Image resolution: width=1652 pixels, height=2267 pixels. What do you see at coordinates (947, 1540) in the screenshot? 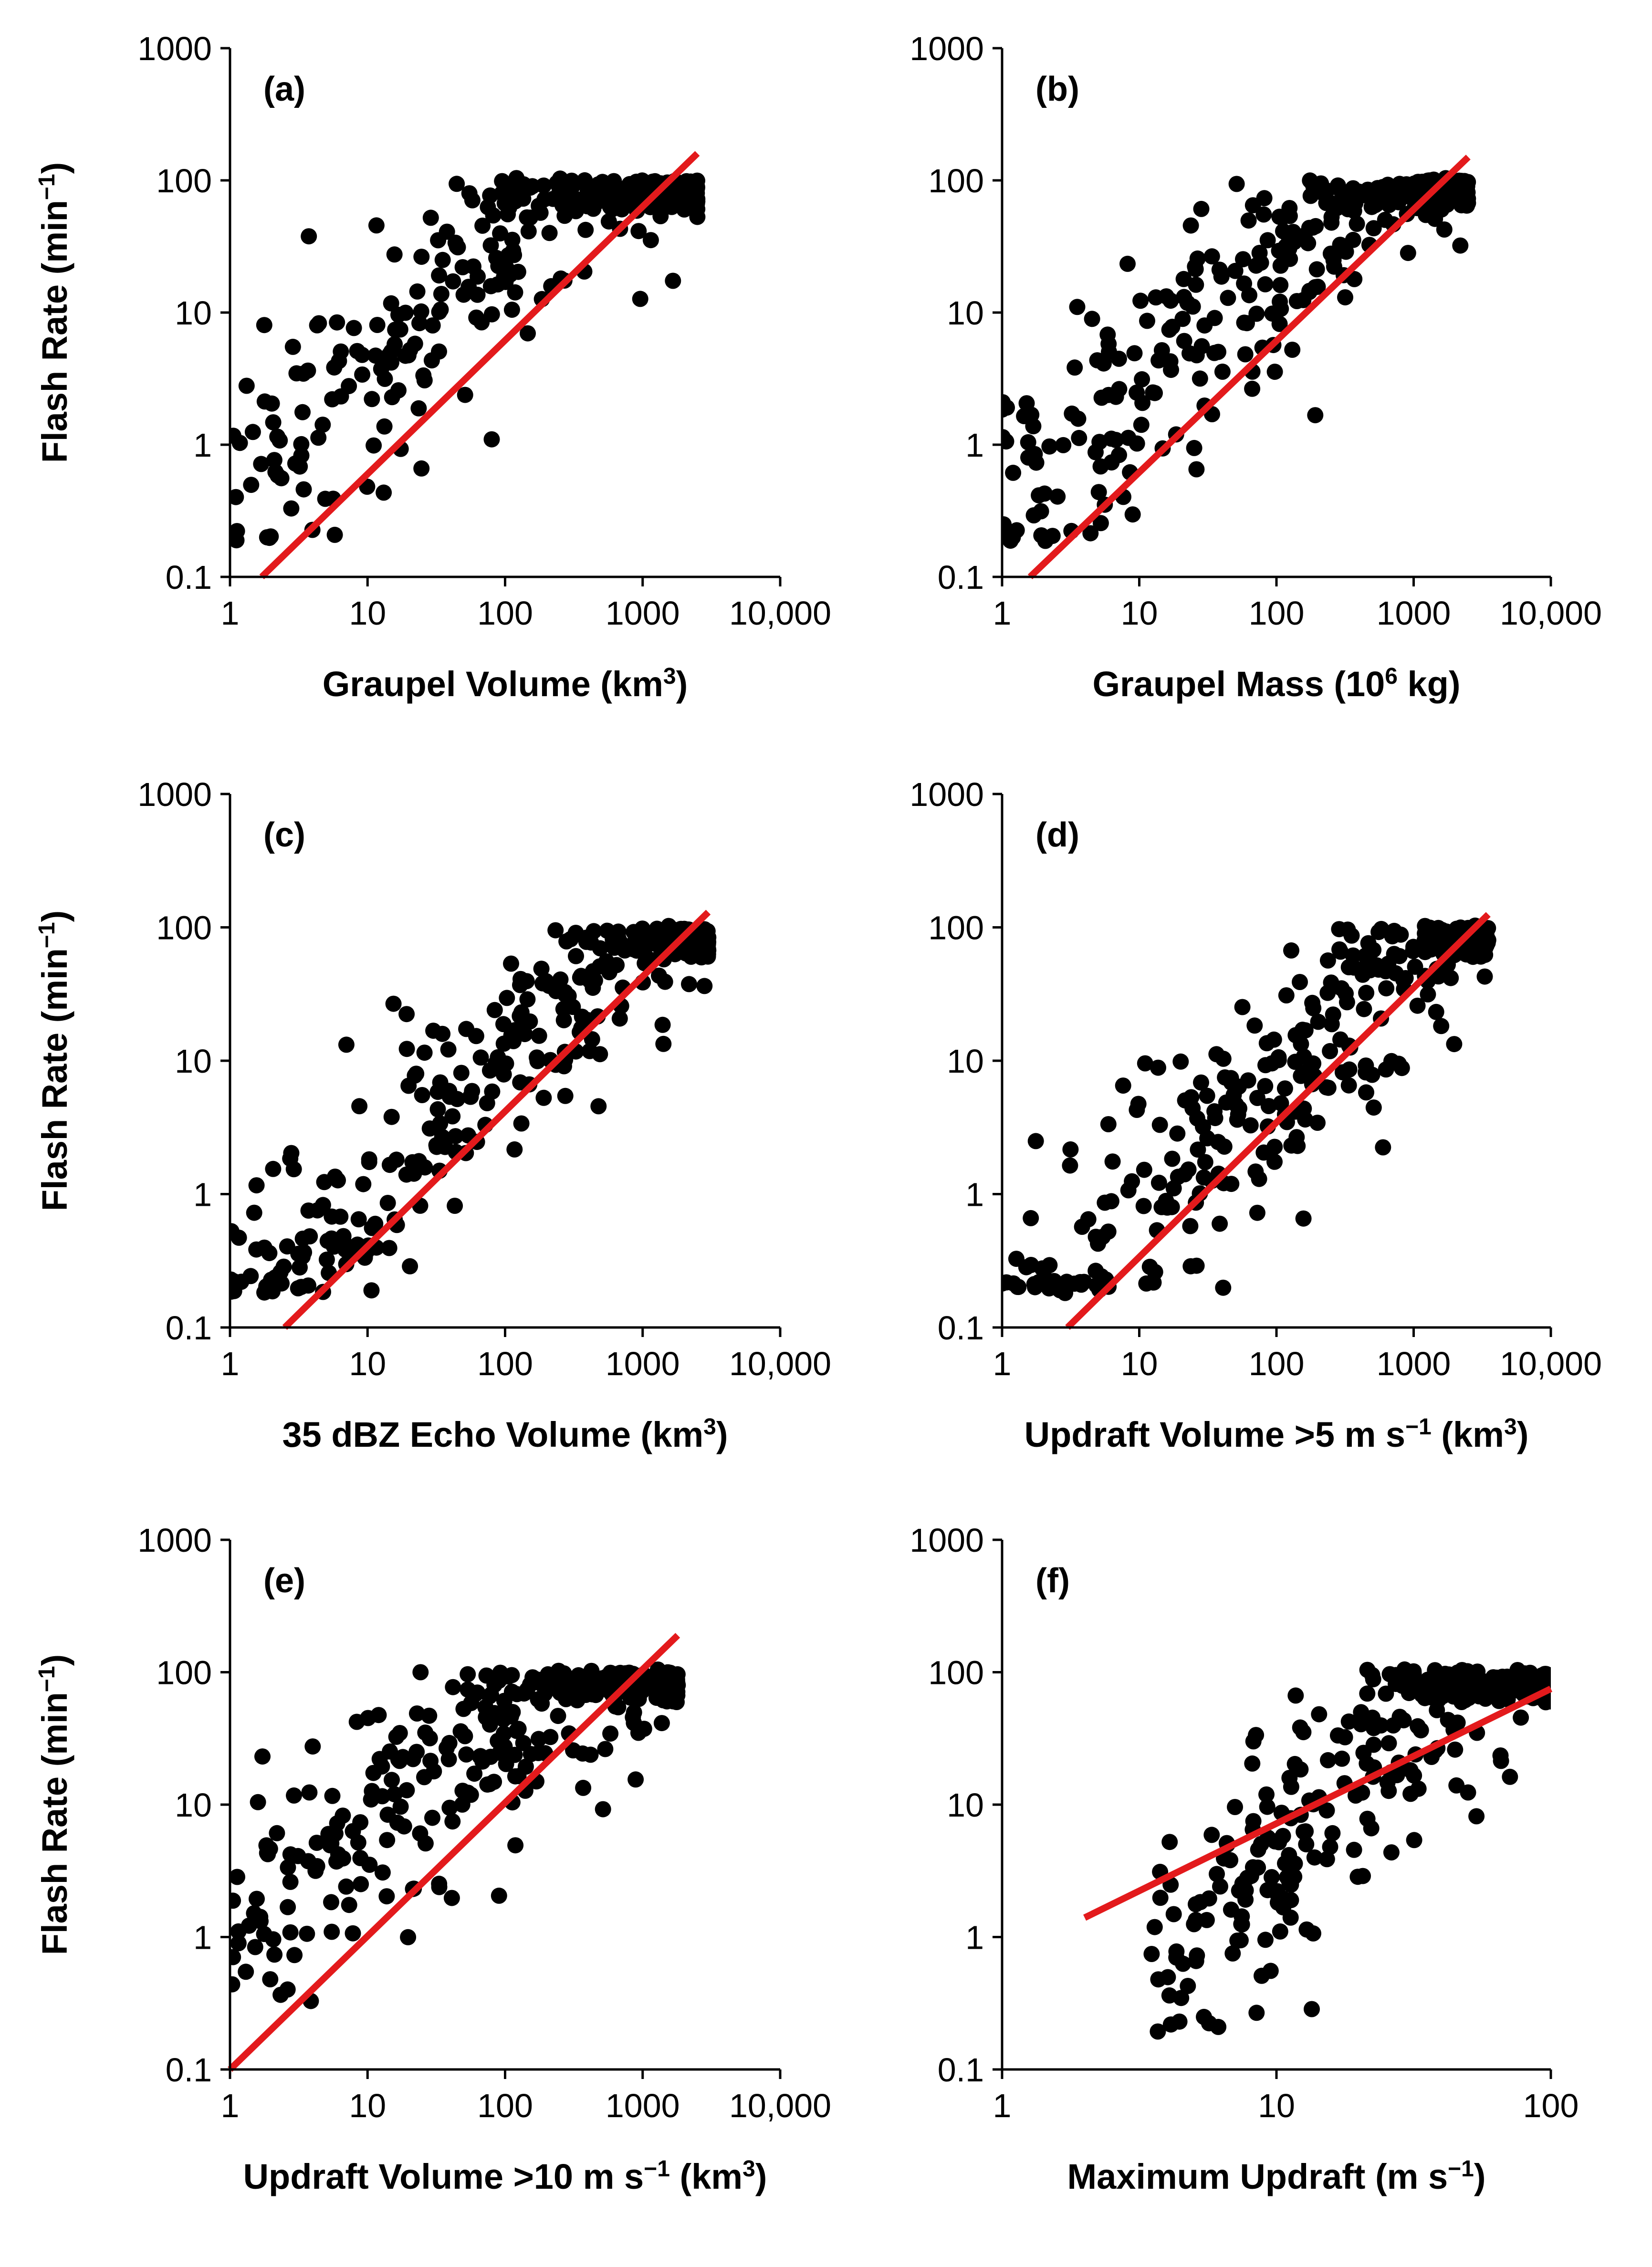
I see `y-tick-label: 1000` at bounding box center [947, 1540].